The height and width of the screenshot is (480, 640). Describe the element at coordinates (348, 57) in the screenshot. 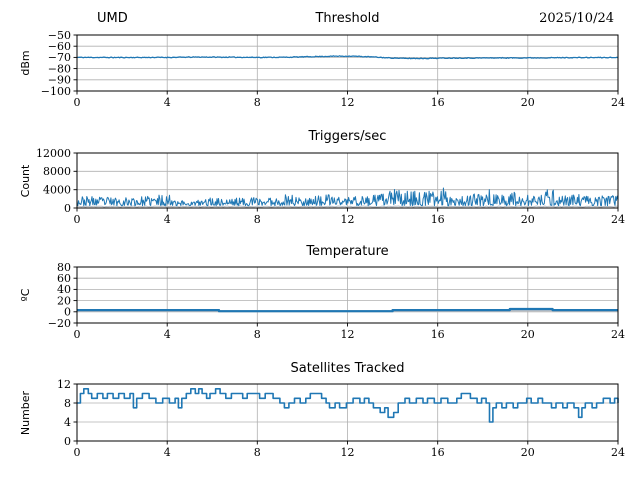

I see `threshold-dbm-line` at that location.